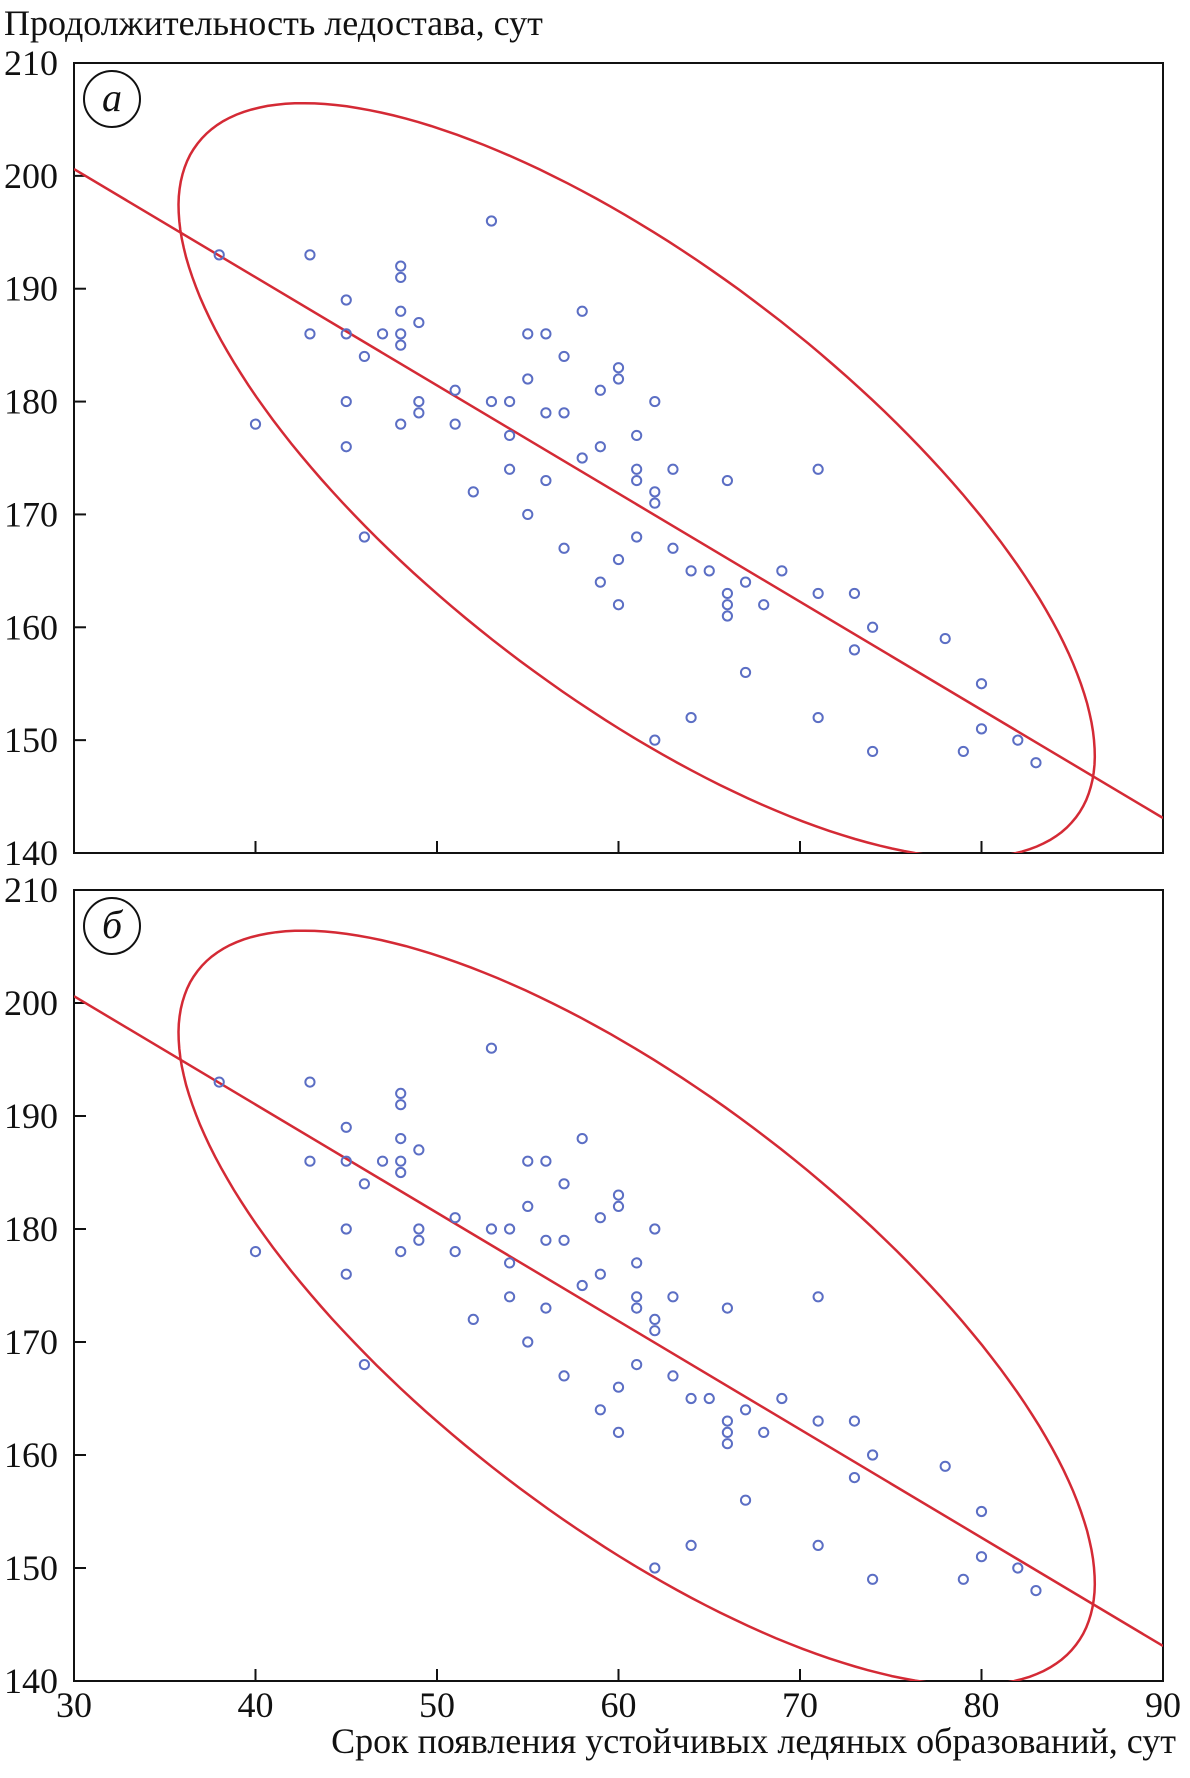 The width and height of the screenshot is (1190, 1778). I want to click on panel-label: б, so click(113, 924).